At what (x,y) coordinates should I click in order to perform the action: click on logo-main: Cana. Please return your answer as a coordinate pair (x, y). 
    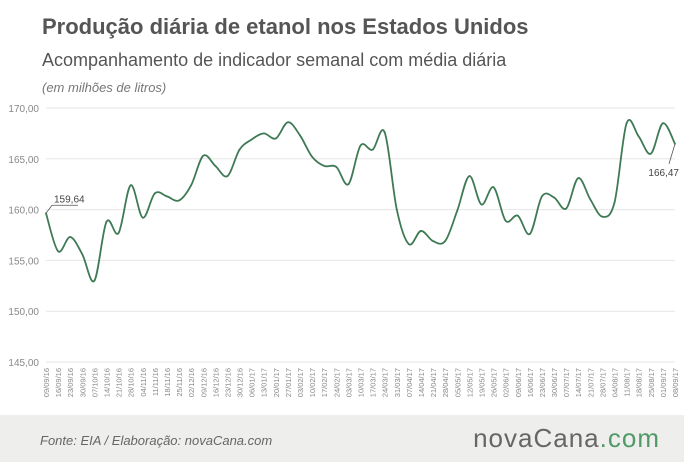
    Looking at the image, I should click on (566, 438).